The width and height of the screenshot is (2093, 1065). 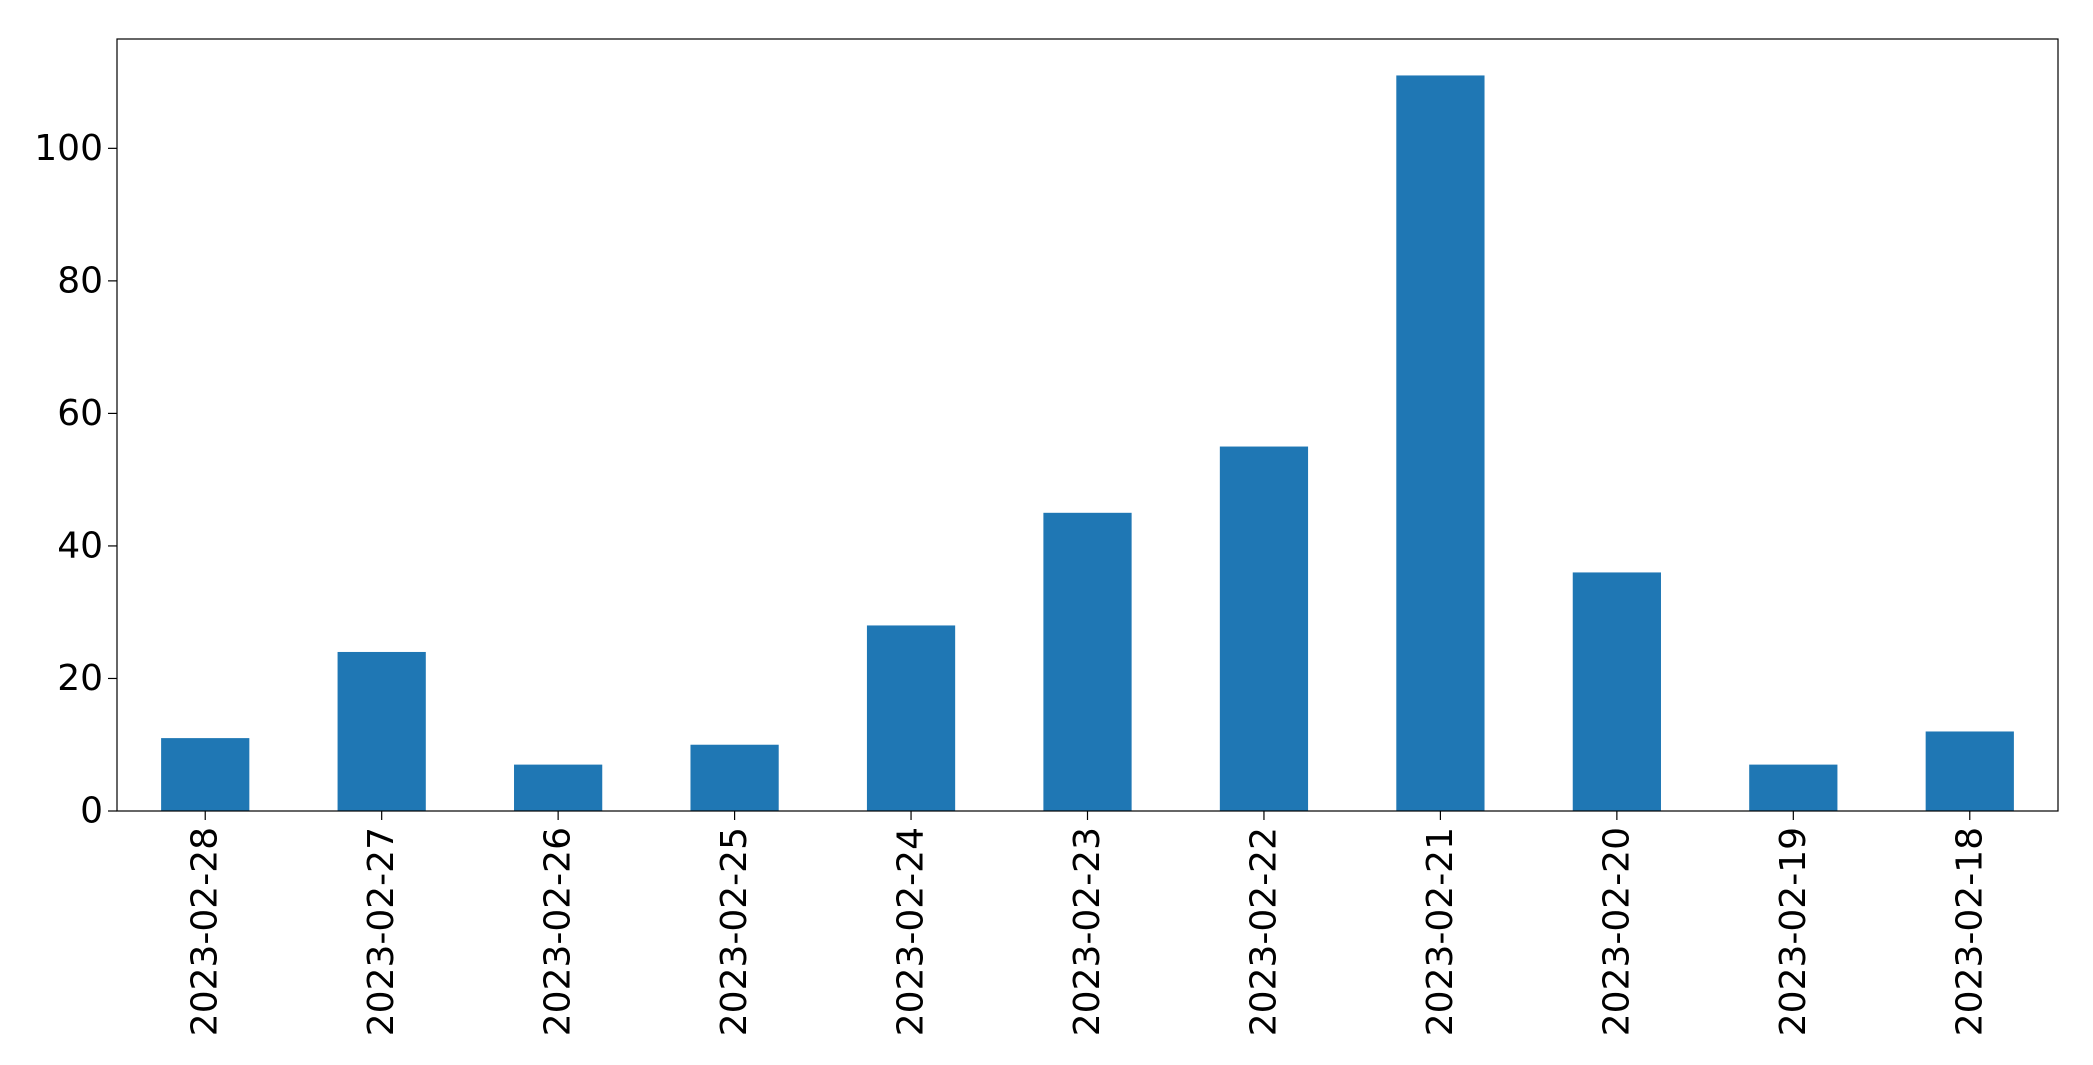 I want to click on y-tick-label: 20, so click(x=80, y=678).